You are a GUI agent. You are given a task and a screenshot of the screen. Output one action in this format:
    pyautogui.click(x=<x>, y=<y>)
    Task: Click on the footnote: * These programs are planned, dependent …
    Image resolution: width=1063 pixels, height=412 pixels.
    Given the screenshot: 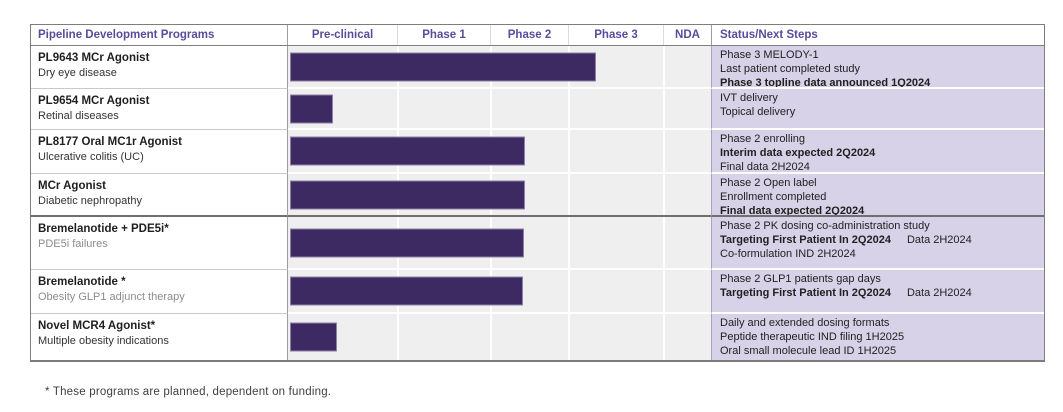 What is the action you would take?
    pyautogui.click(x=188, y=392)
    